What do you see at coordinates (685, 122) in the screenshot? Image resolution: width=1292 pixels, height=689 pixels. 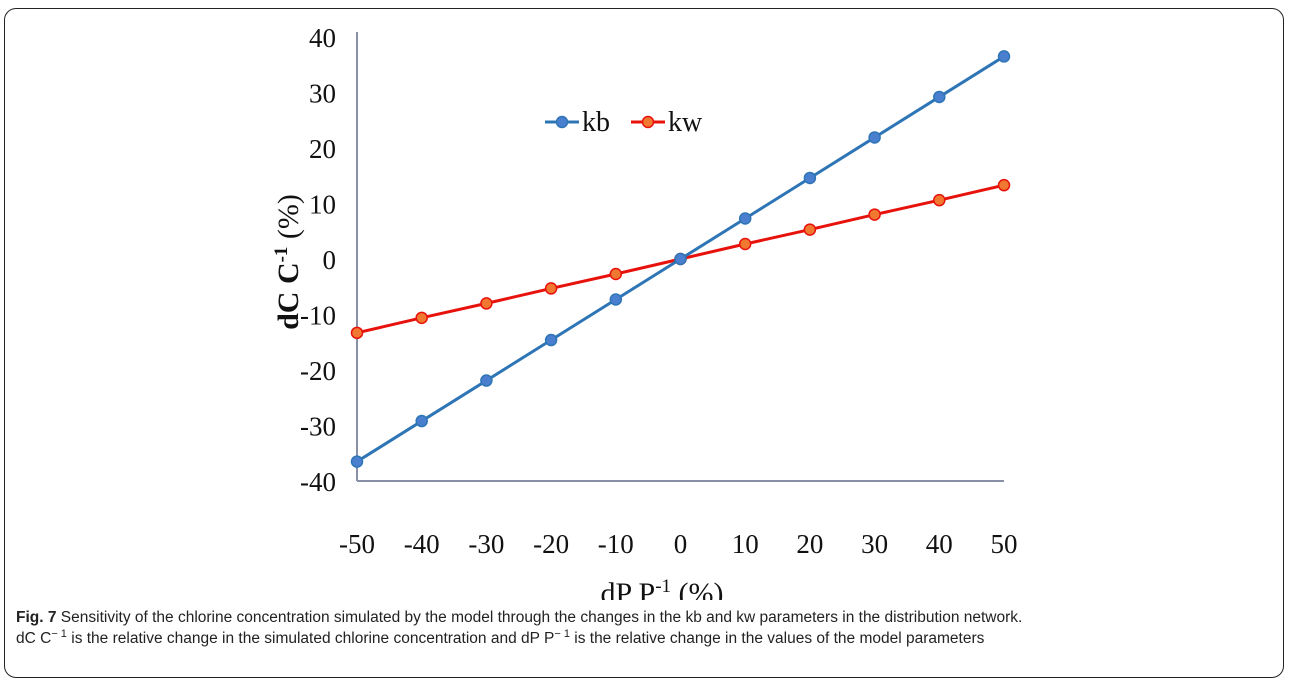 I see `legend-label-kw: kw` at bounding box center [685, 122].